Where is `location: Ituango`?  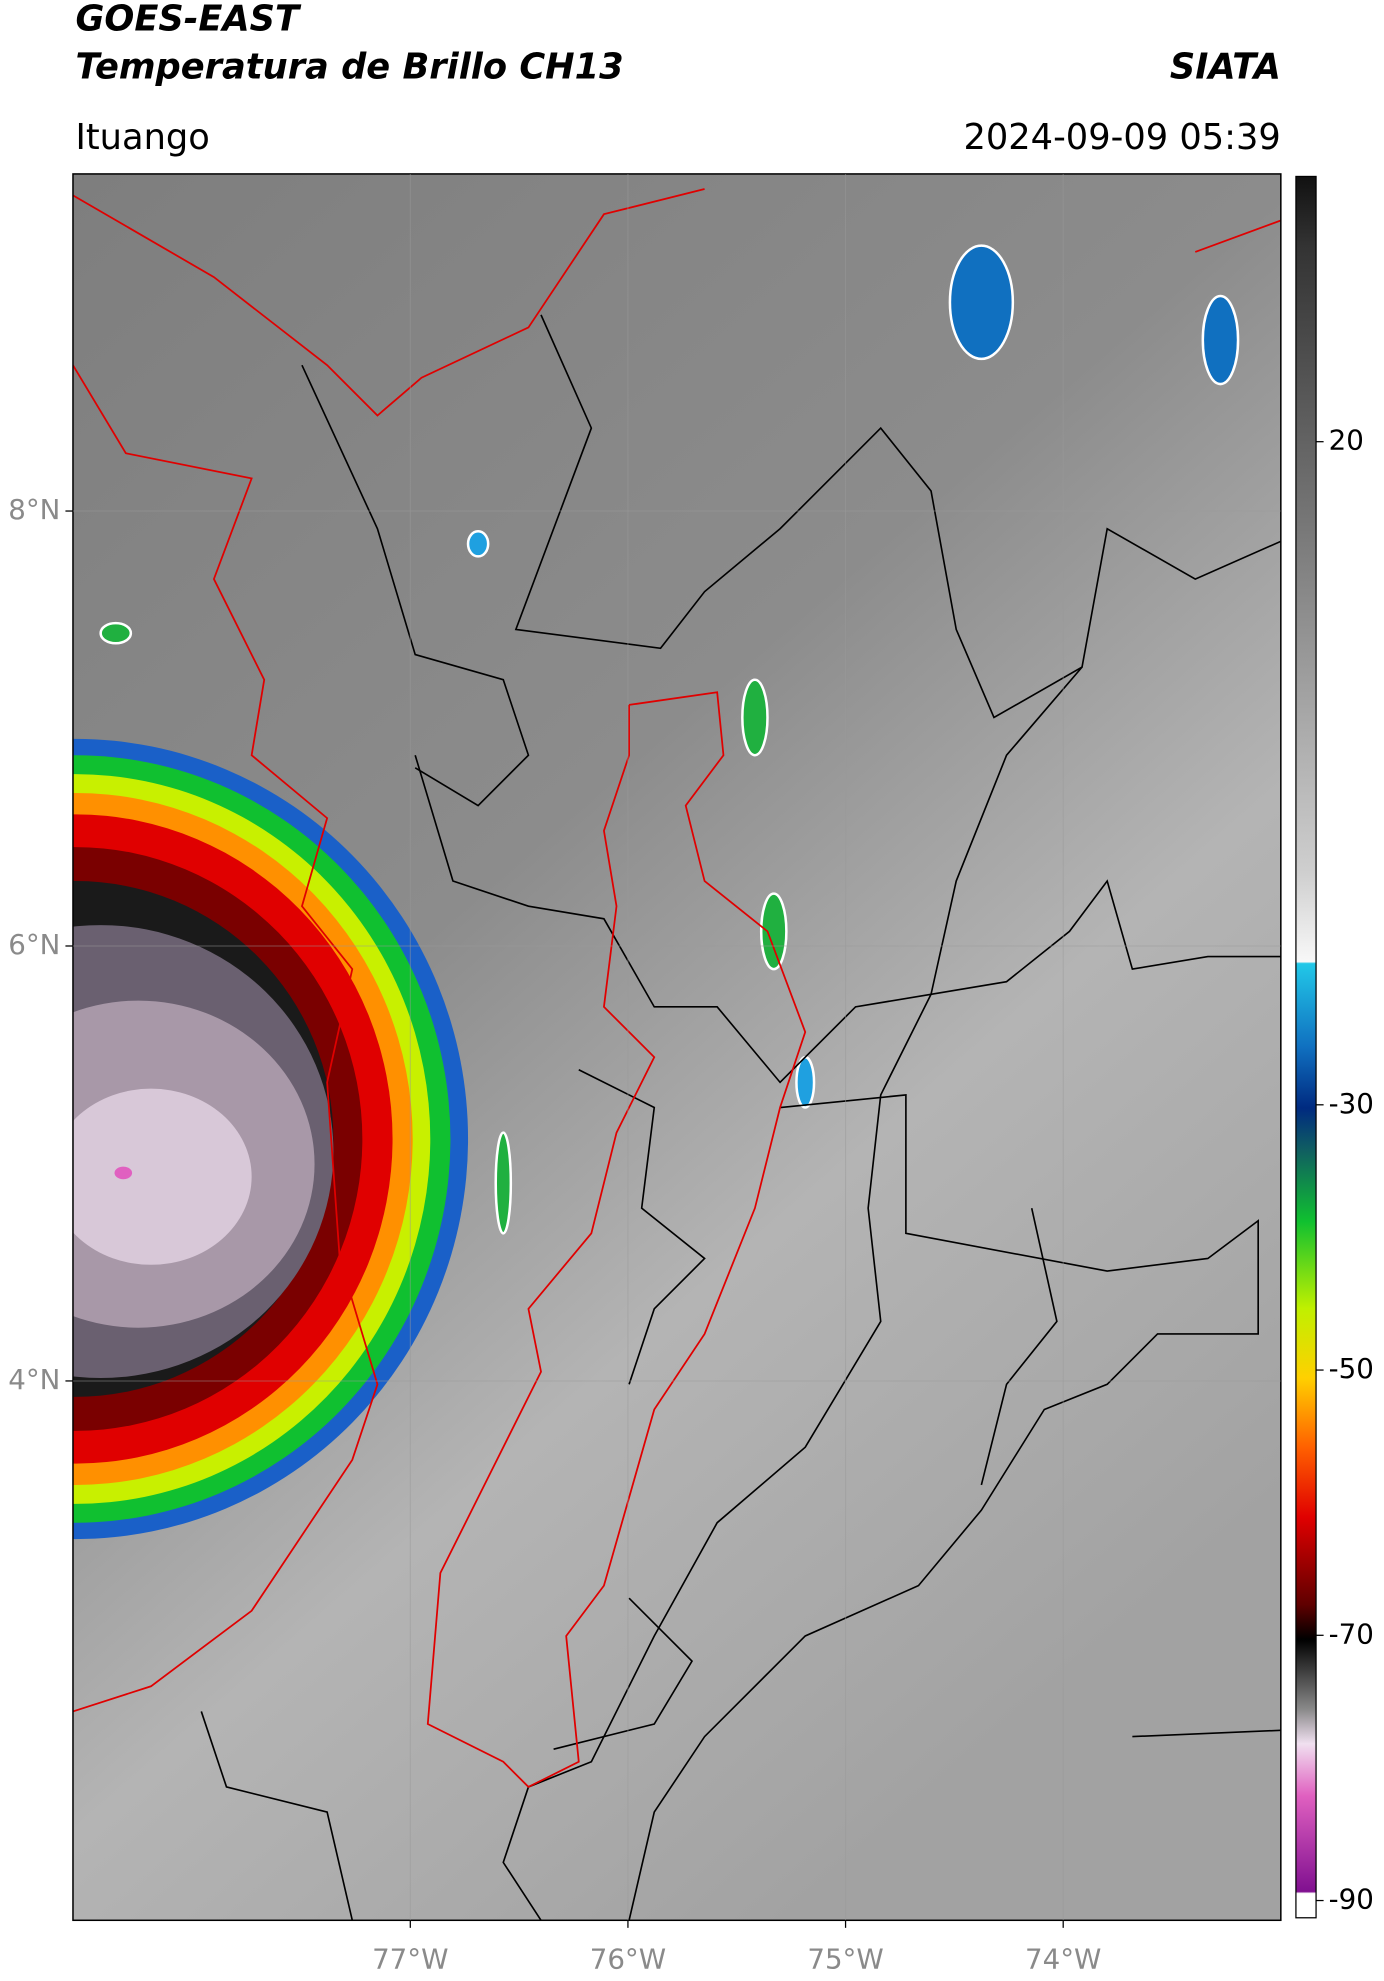
location: Ituango is located at coordinates (142, 137).